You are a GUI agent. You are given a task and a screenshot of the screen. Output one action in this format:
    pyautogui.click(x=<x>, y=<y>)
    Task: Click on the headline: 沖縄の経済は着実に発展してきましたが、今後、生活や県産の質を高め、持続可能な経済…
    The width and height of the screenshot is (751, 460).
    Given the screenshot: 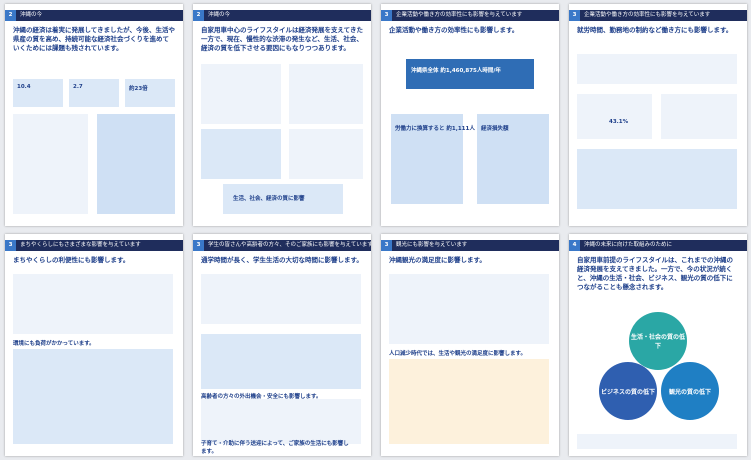 What is the action you would take?
    pyautogui.click(x=94, y=39)
    